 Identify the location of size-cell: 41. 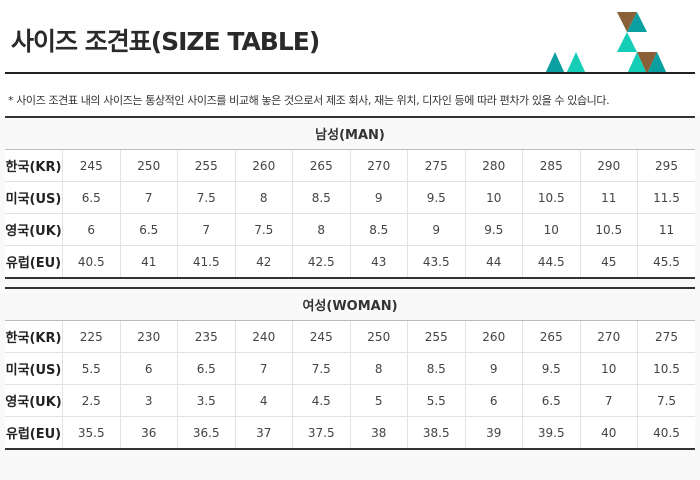
(149, 261).